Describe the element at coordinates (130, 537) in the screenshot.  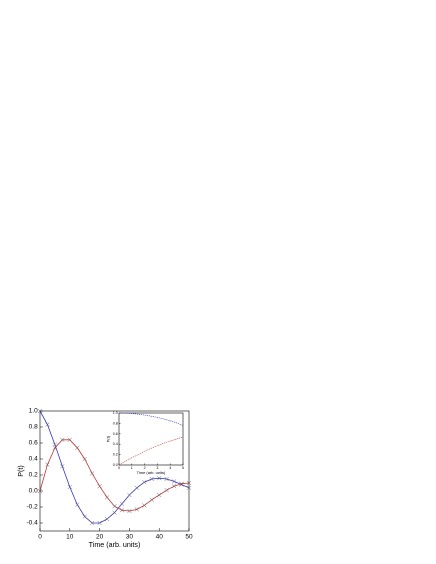
I see `x-tick-label: 30` at that location.